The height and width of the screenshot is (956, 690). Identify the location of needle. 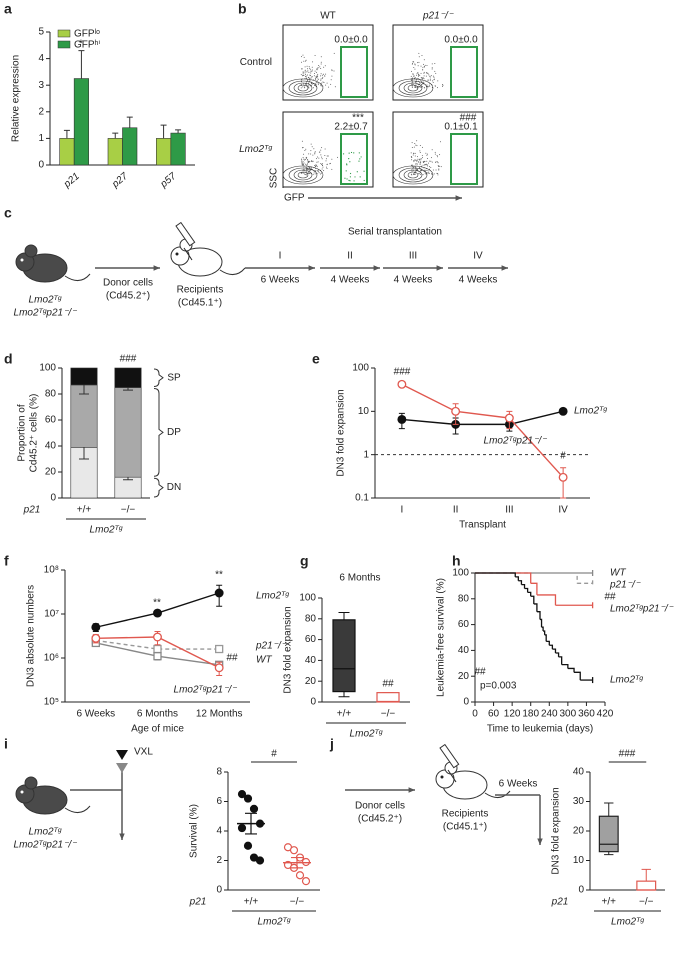
(188, 254).